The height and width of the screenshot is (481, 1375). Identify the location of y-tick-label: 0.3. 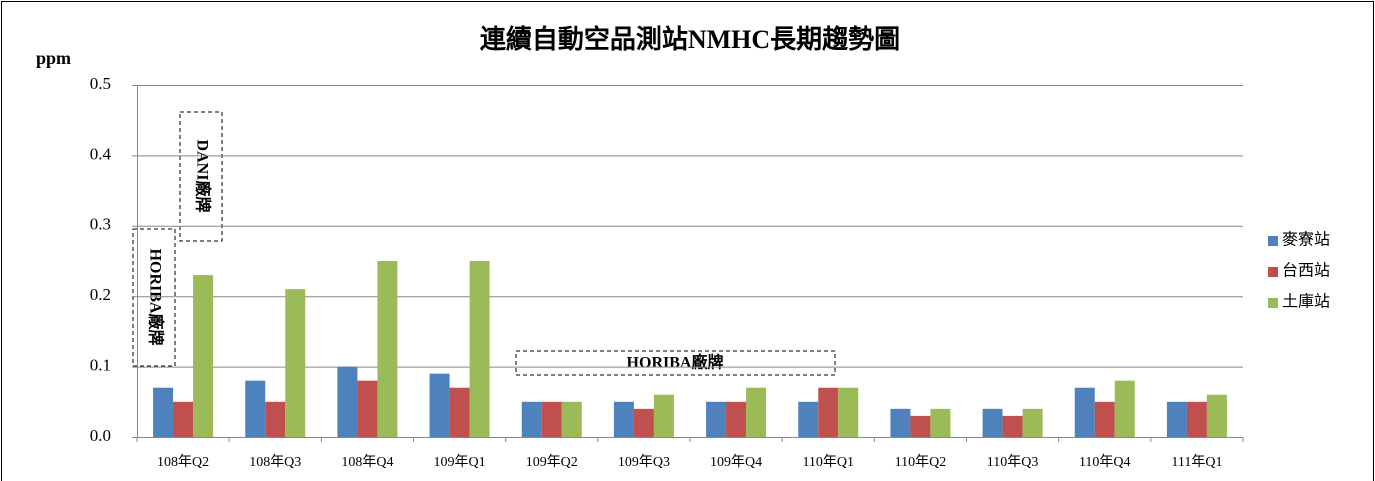
(100, 224).